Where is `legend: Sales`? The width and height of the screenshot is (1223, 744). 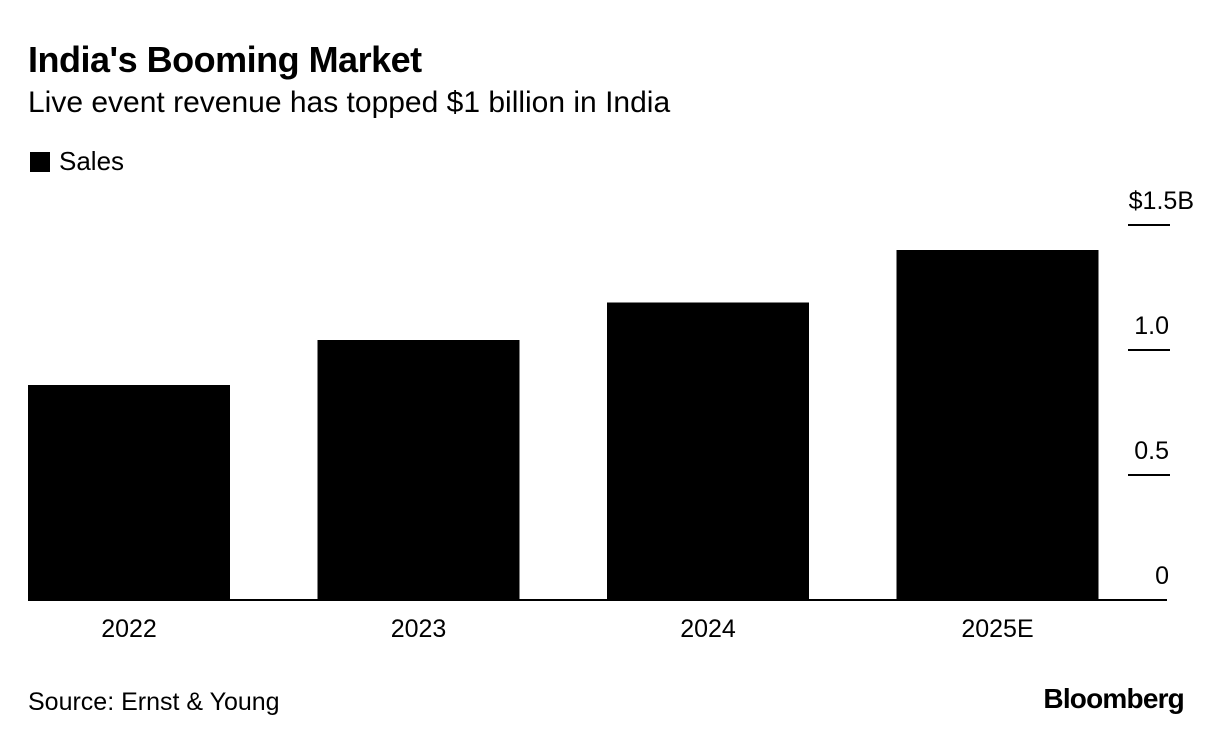
legend: Sales is located at coordinates (77, 161).